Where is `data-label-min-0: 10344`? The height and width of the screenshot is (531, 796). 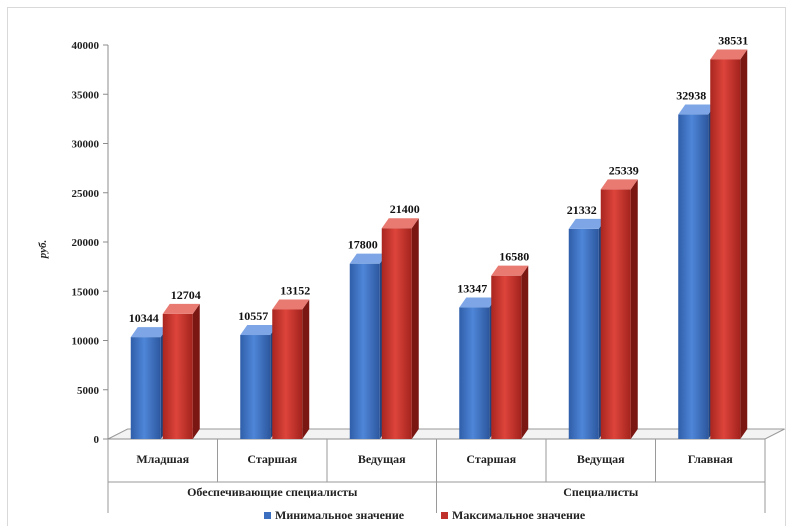
data-label-min-0: 10344 is located at coordinates (144, 318).